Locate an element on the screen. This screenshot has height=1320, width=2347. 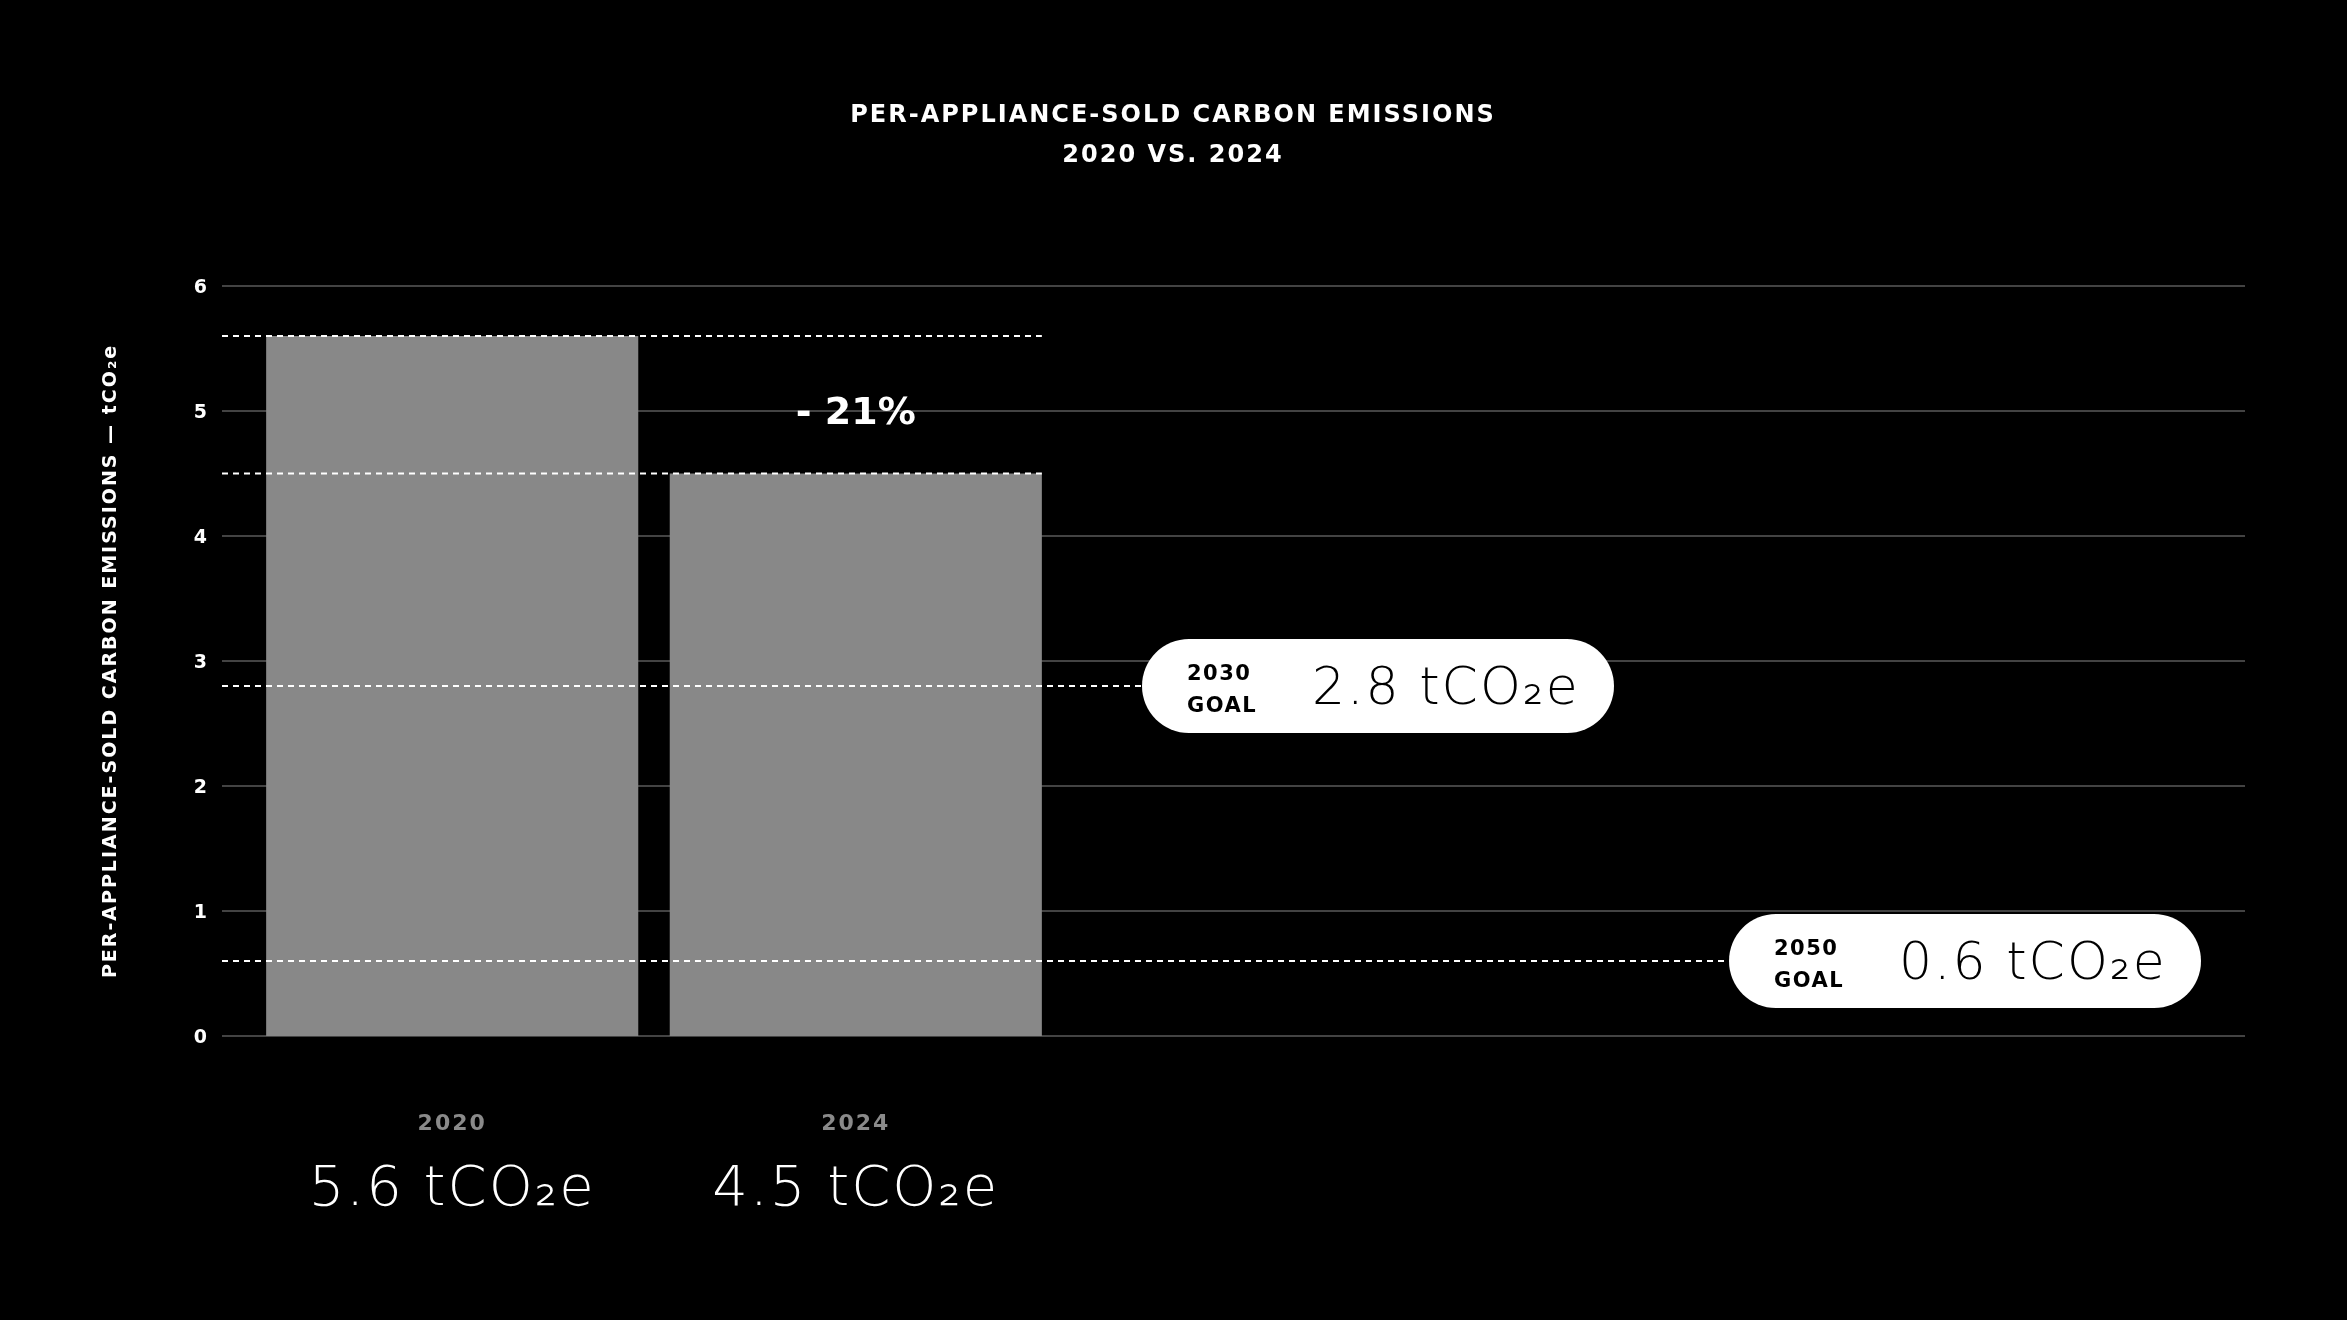
y-tick-label: 4 is located at coordinates (200, 535).